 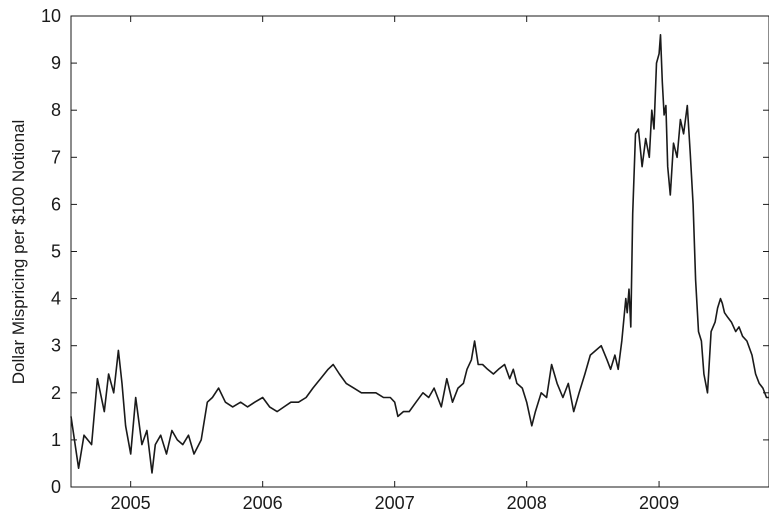 I want to click on y-tick-label: 10, so click(x=51, y=16).